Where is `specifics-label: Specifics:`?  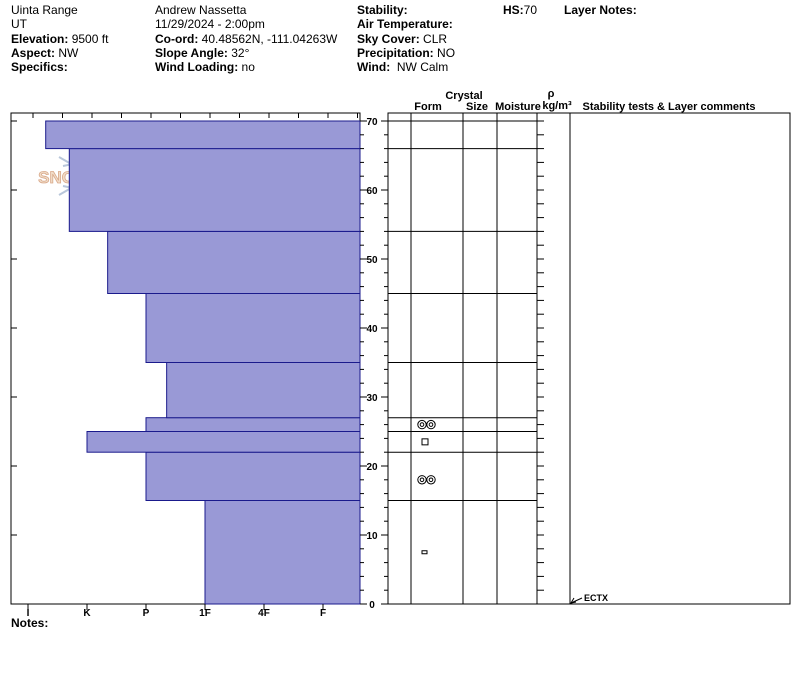
specifics-label: Specifics: is located at coordinates (39, 67).